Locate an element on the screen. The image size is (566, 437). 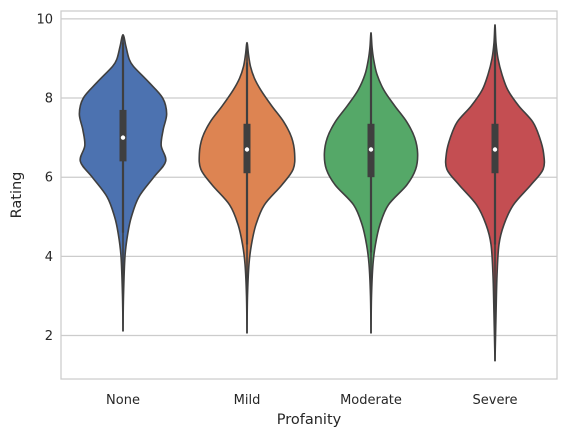
x-tick-label: Mild is located at coordinates (247, 400).